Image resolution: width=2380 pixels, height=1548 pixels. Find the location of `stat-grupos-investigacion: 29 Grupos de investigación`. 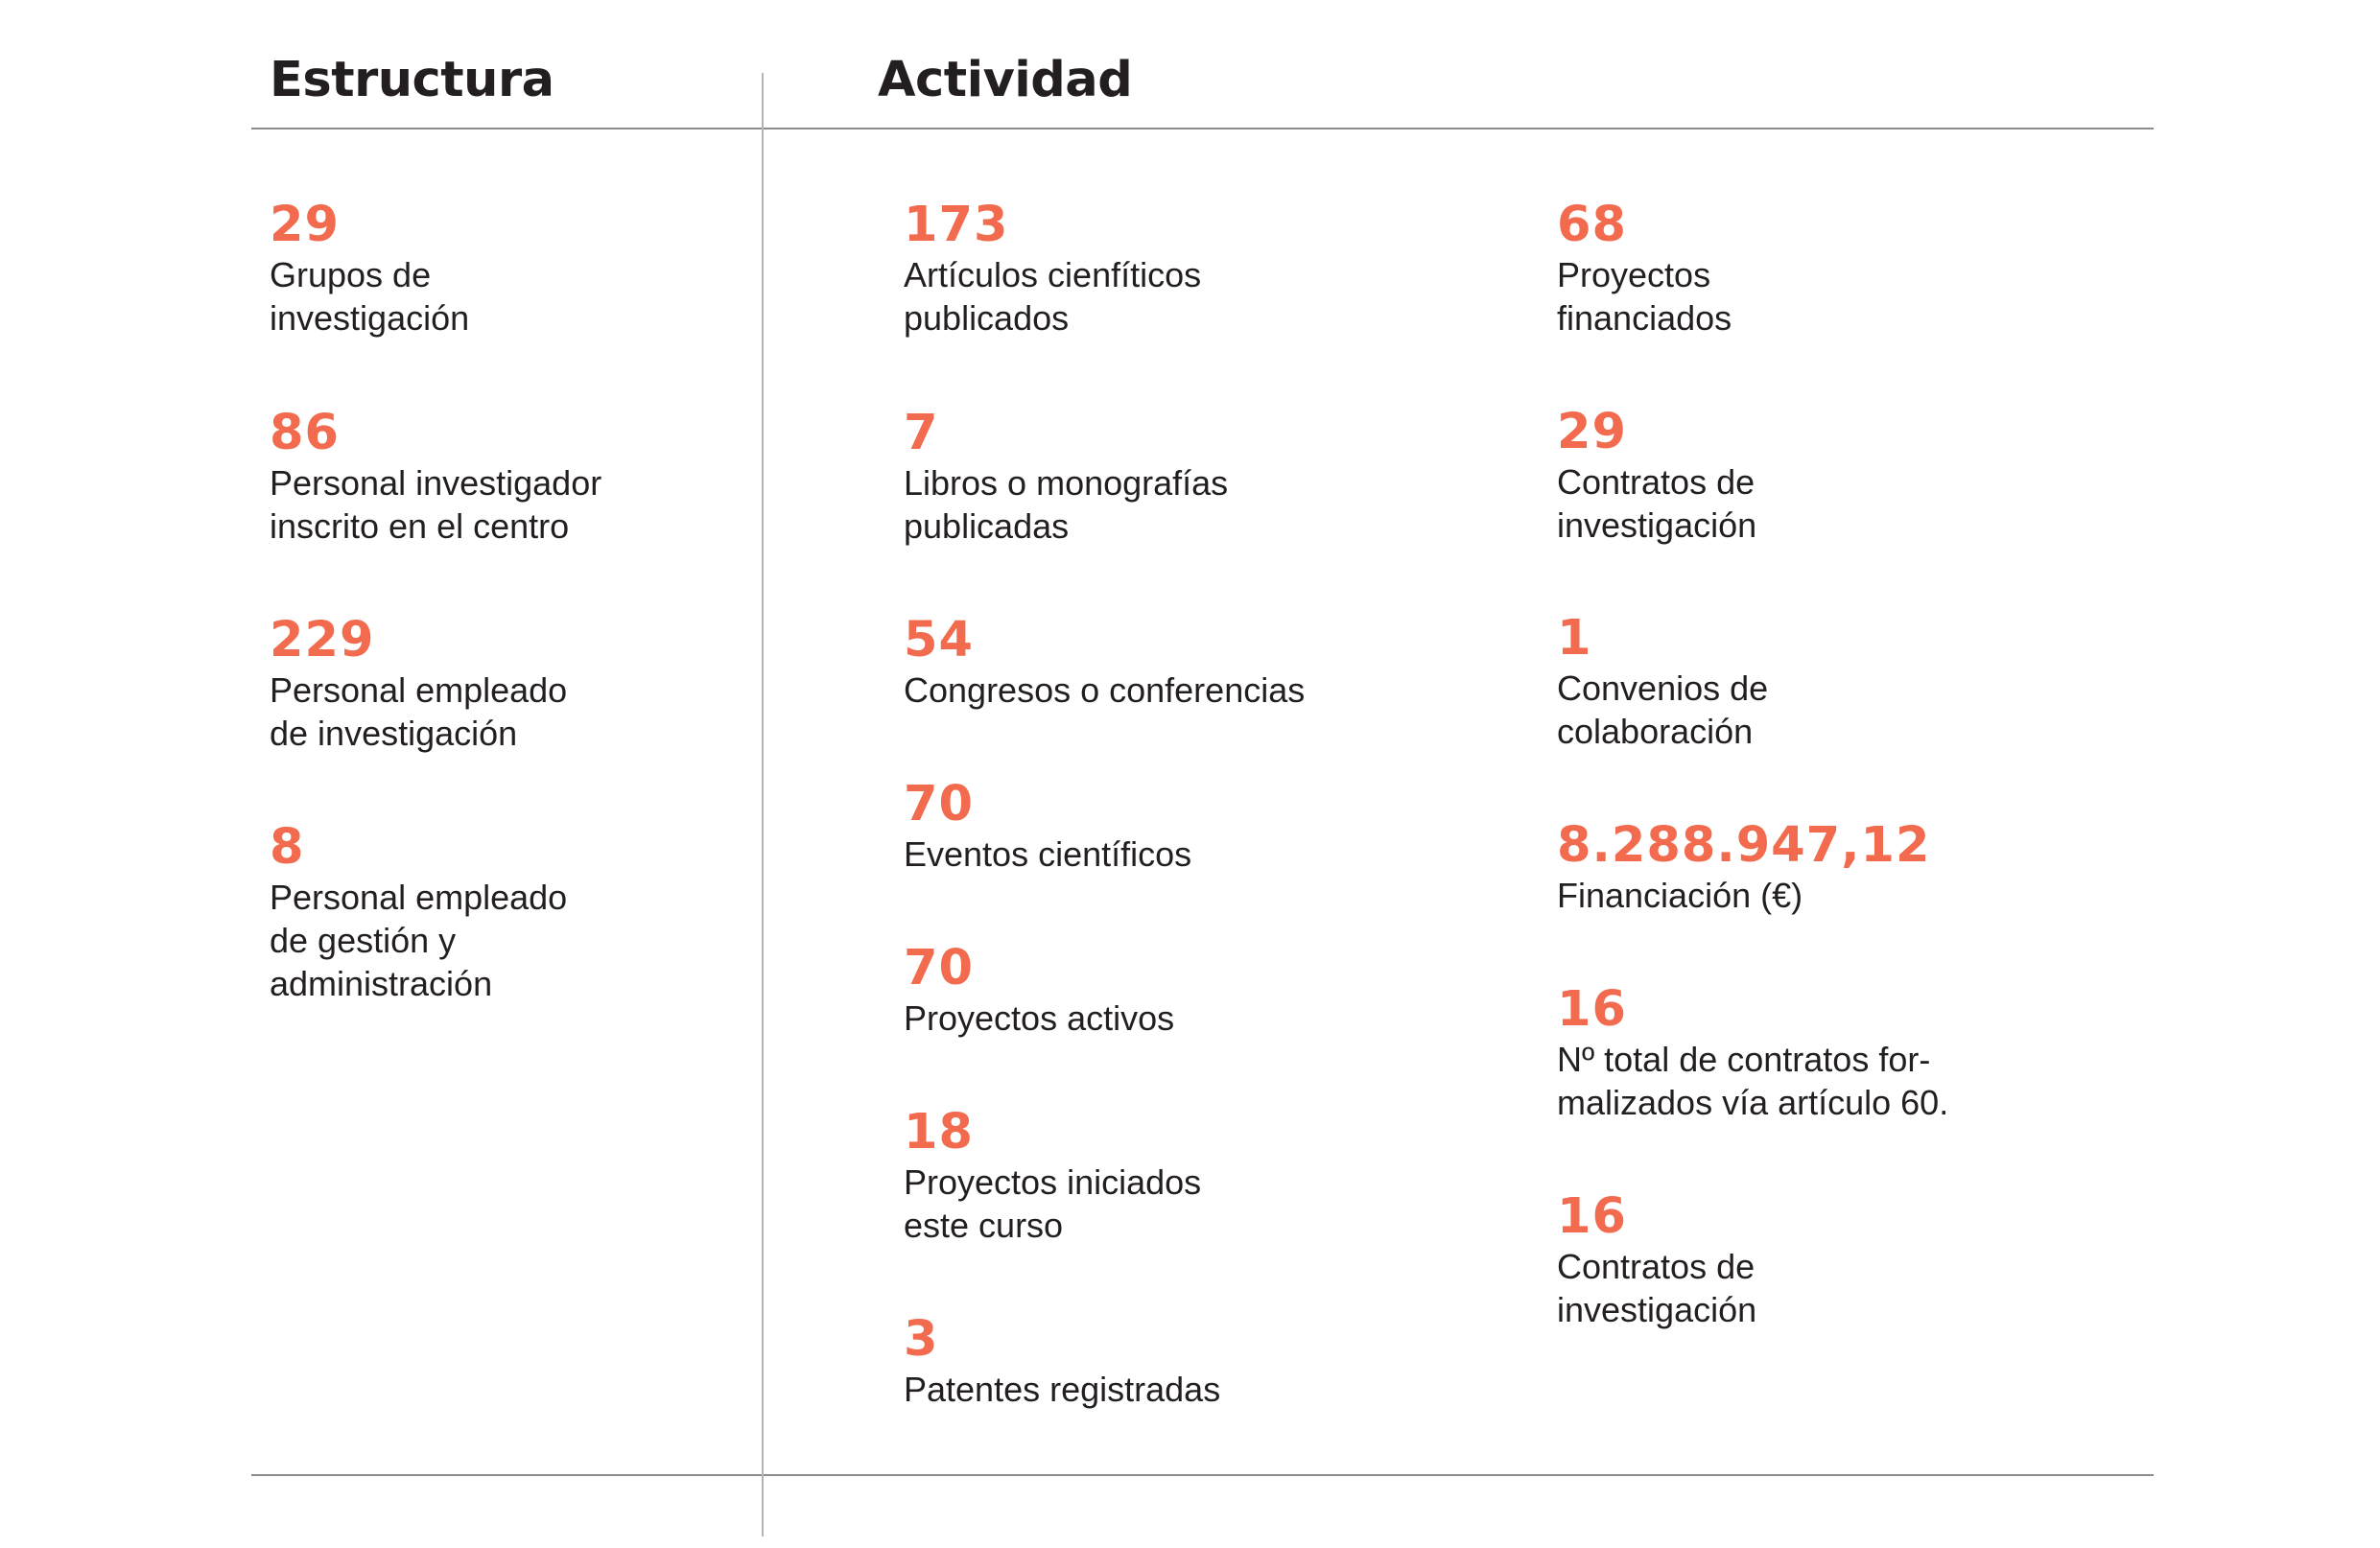

stat-grupos-investigacion: 29 Grupos de investigación is located at coordinates (370, 269).